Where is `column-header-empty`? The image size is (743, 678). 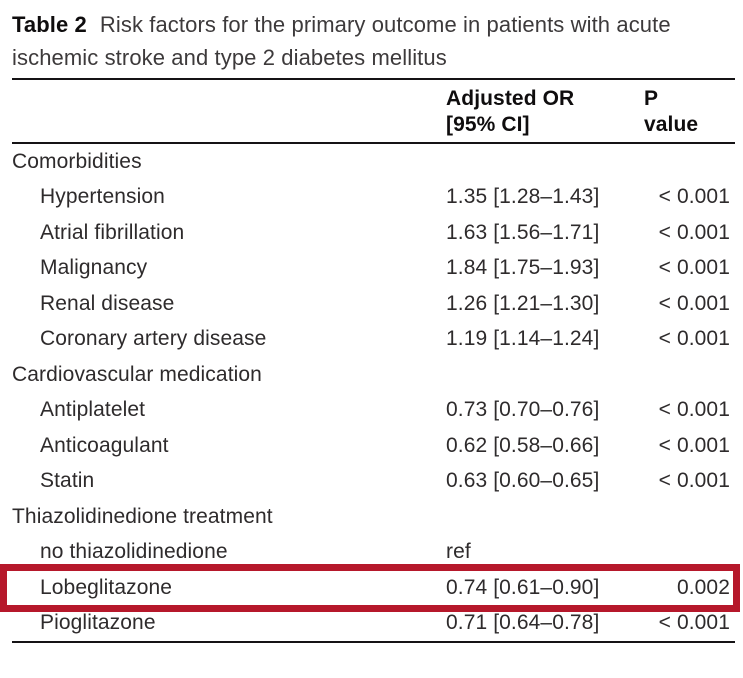
column-header-empty is located at coordinates (229, 112).